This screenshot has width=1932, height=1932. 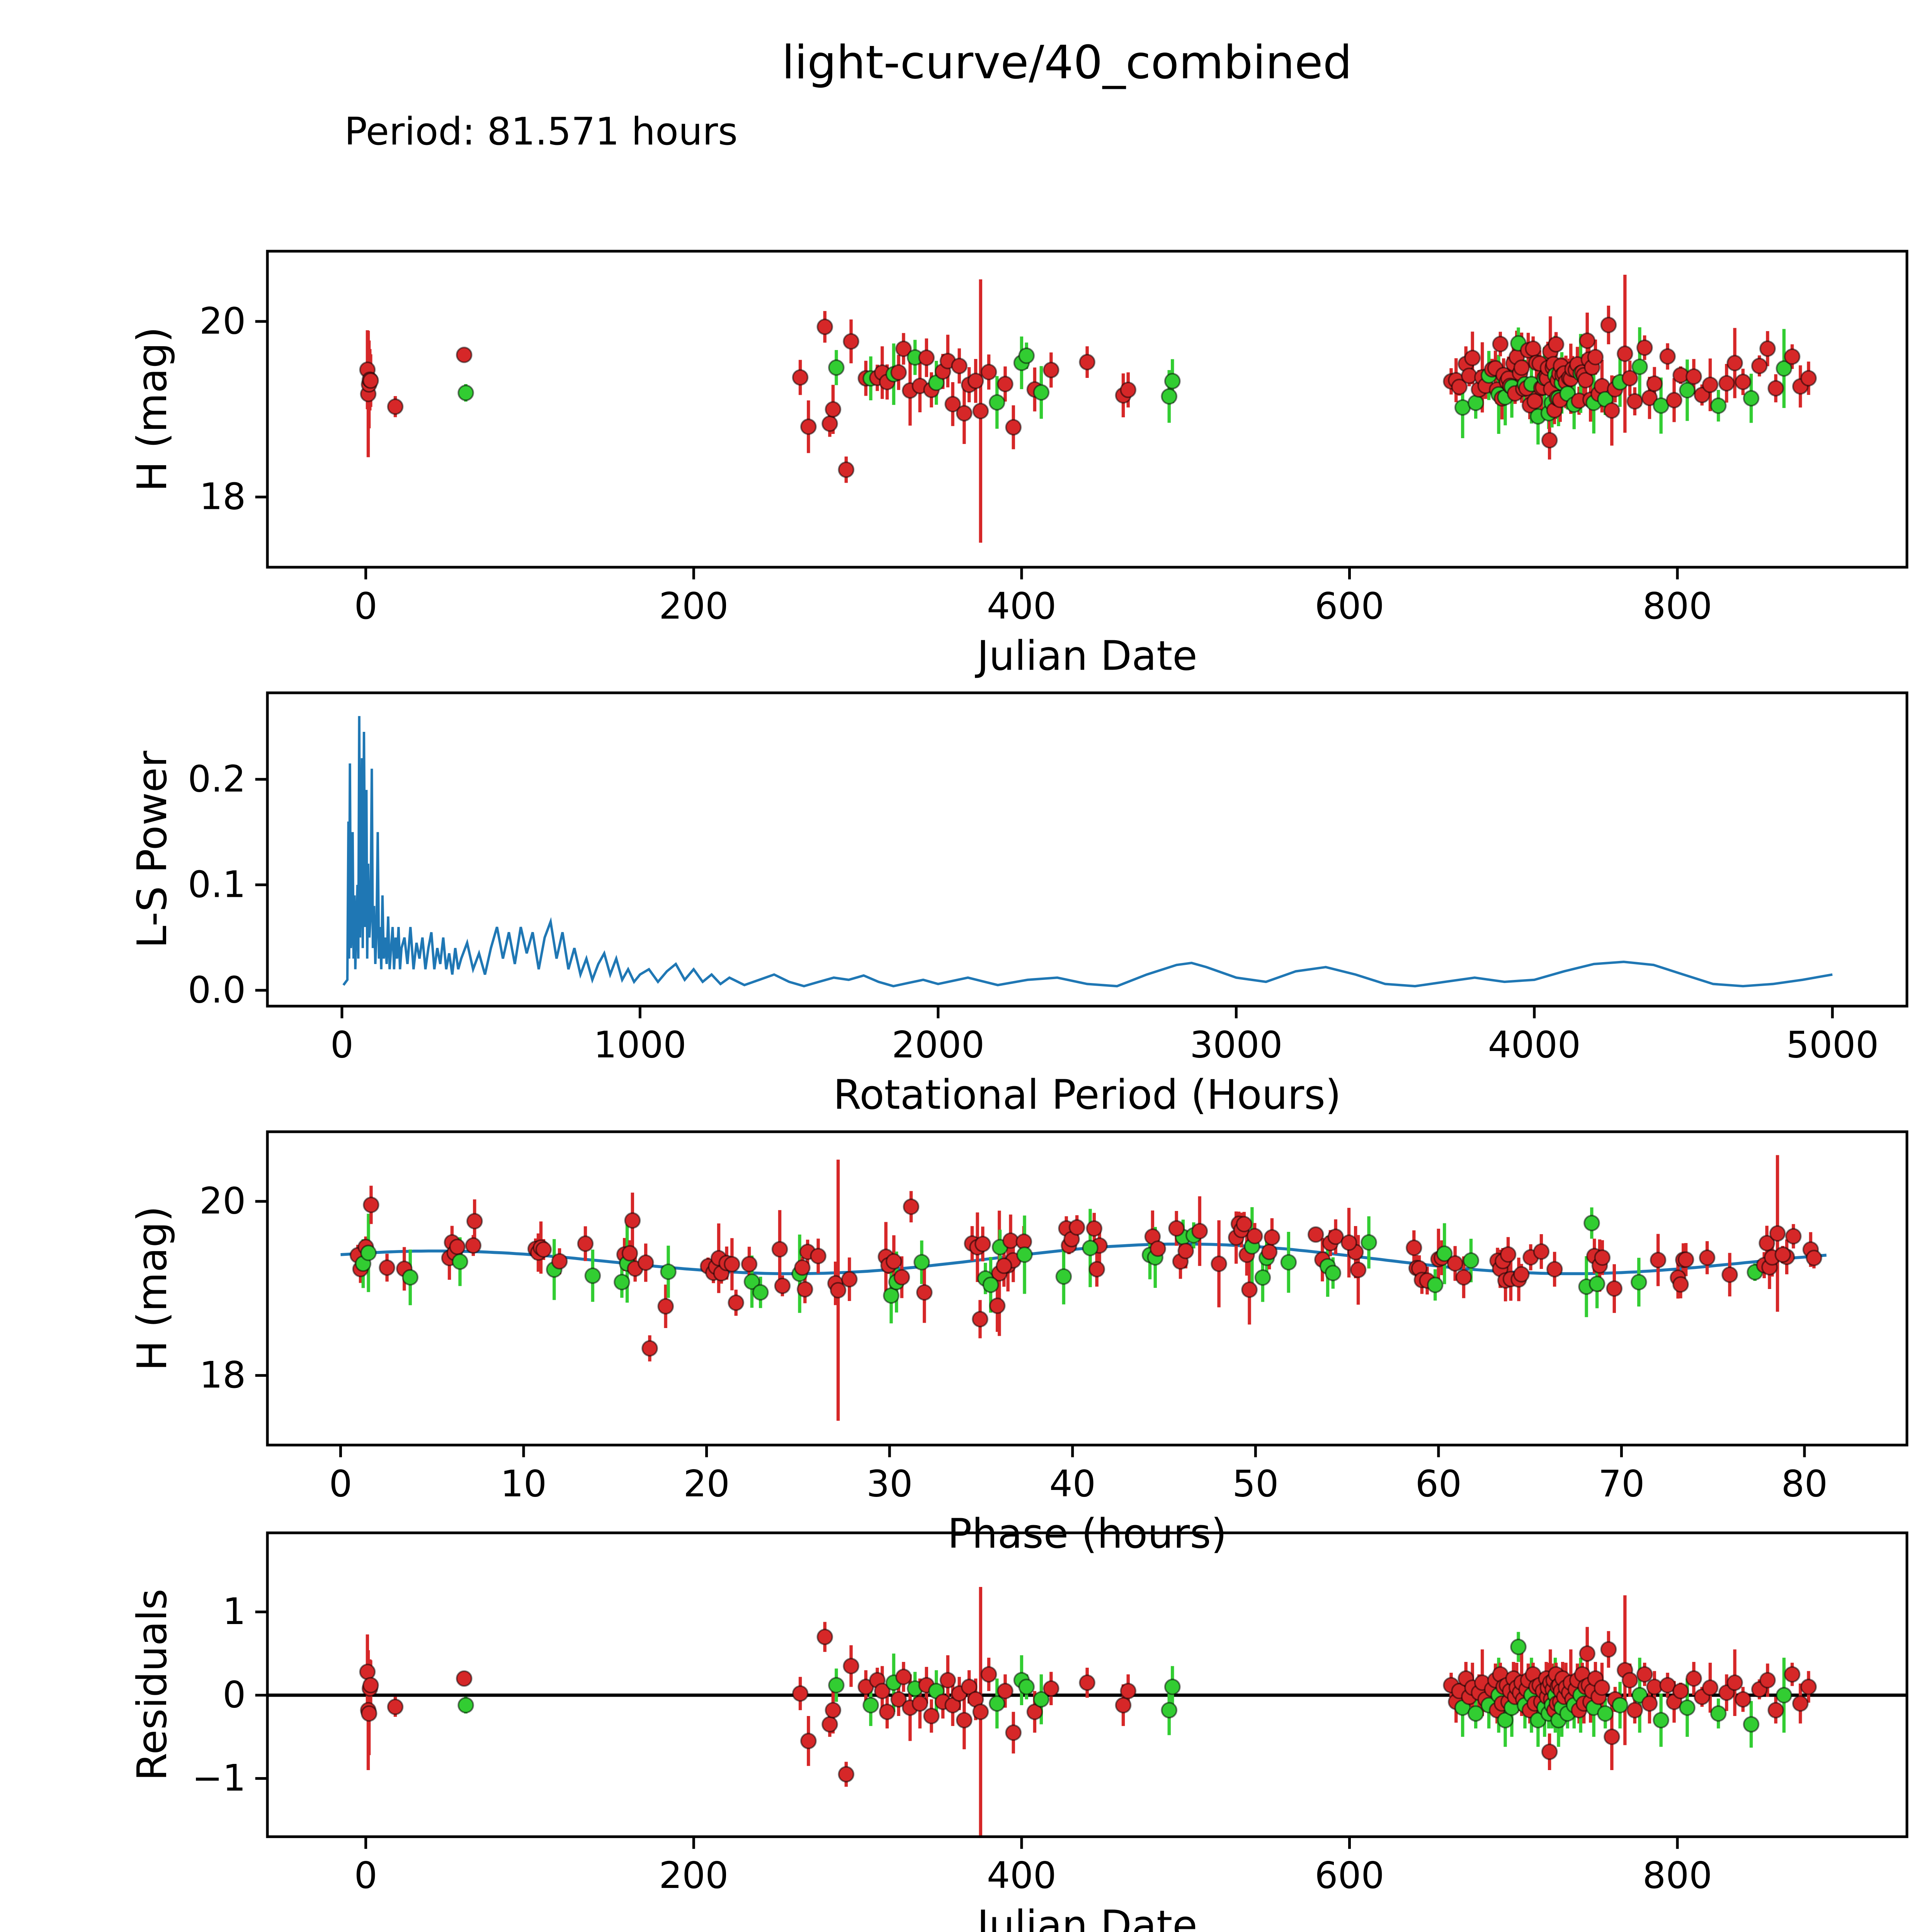 I want to click on y-tick-label: −1, so click(x=219, y=1778).